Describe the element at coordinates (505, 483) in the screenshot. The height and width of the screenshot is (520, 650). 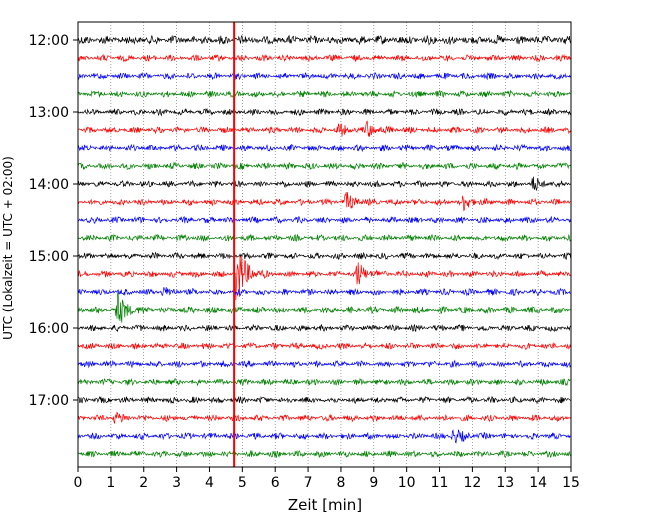
I see `x-tick-label: 13` at that location.